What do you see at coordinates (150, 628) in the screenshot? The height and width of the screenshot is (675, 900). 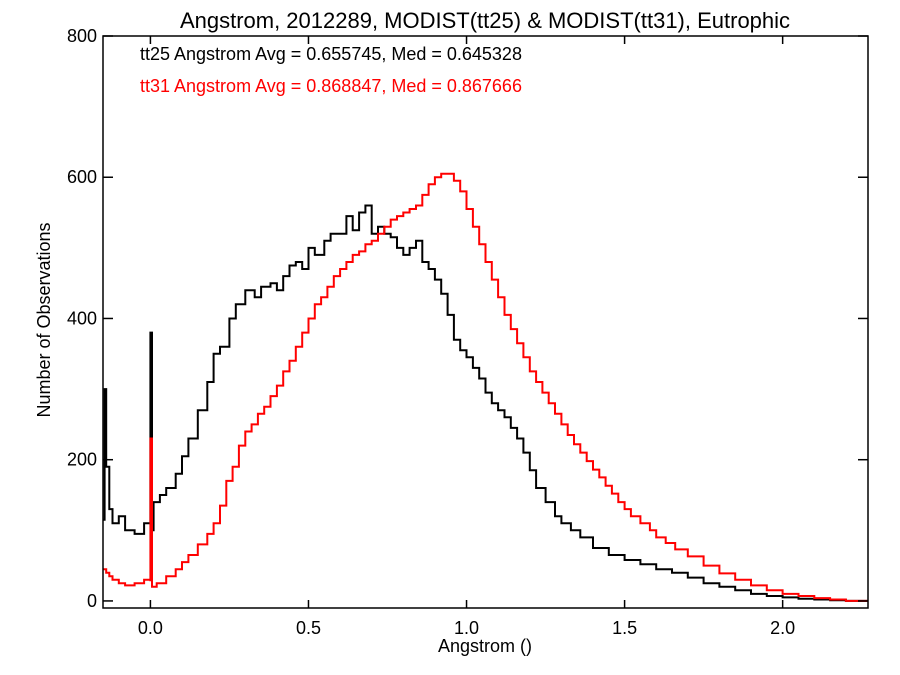 I see `x-tick-label: 0.0` at bounding box center [150, 628].